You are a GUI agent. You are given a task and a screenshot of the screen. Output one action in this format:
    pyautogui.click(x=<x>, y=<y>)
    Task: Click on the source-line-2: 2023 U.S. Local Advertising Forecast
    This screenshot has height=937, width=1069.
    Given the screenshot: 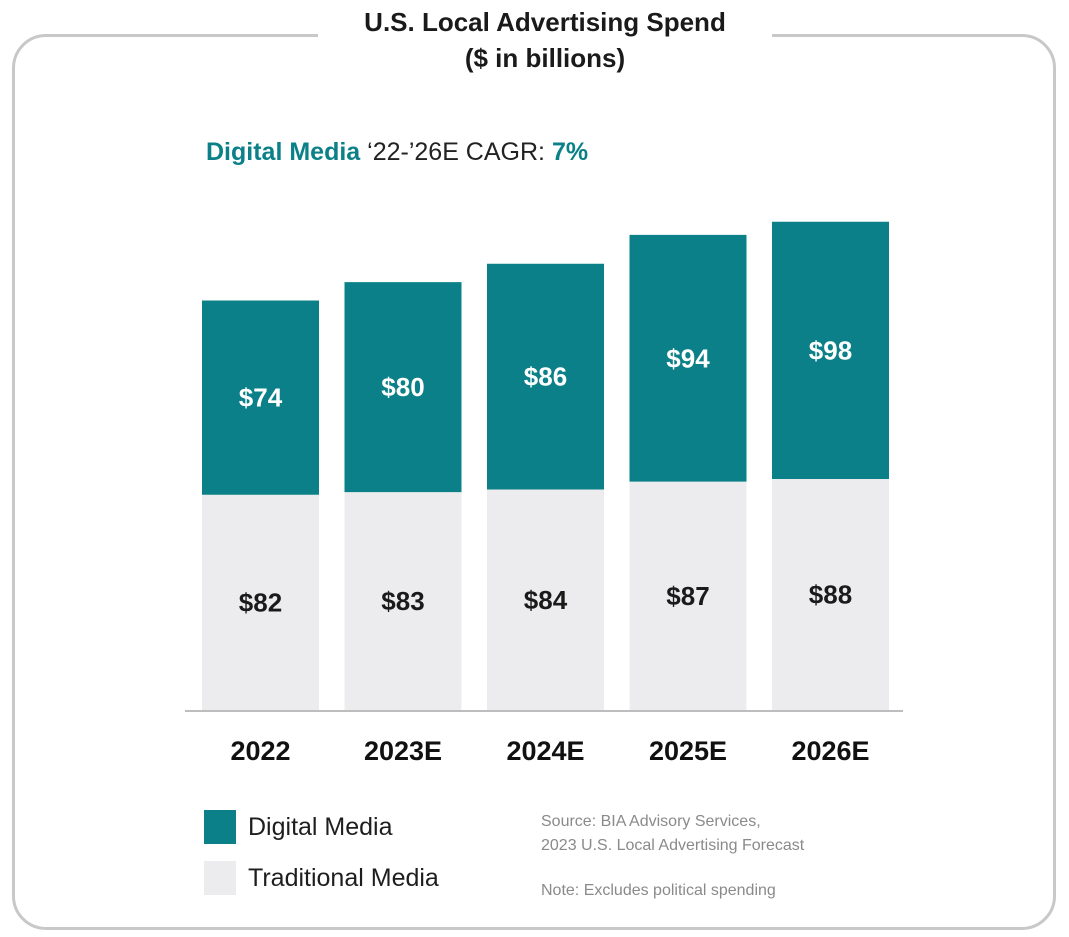 What is the action you would take?
    pyautogui.click(x=673, y=845)
    